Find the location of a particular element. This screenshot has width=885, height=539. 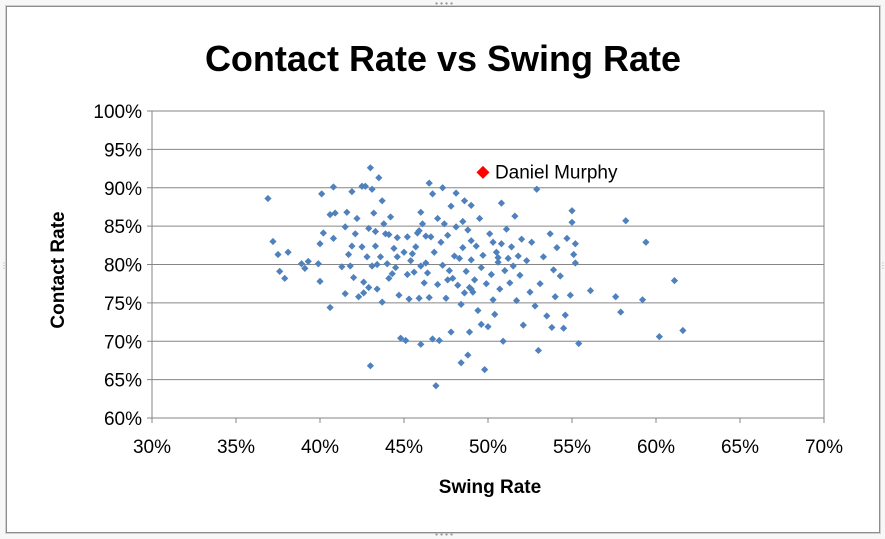

highlight-point-daniel-murphy is located at coordinates (483, 172).